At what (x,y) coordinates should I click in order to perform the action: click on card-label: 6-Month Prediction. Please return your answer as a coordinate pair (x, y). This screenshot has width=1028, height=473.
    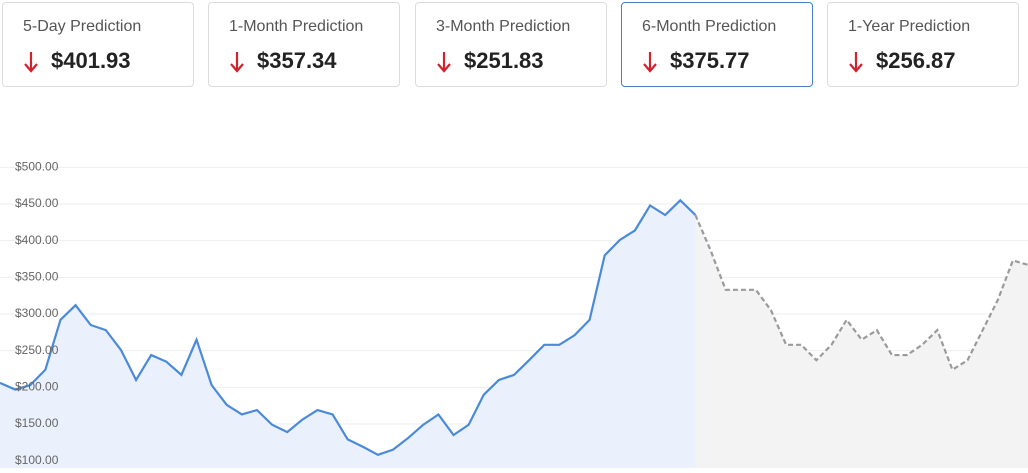
    Looking at the image, I should click on (709, 26).